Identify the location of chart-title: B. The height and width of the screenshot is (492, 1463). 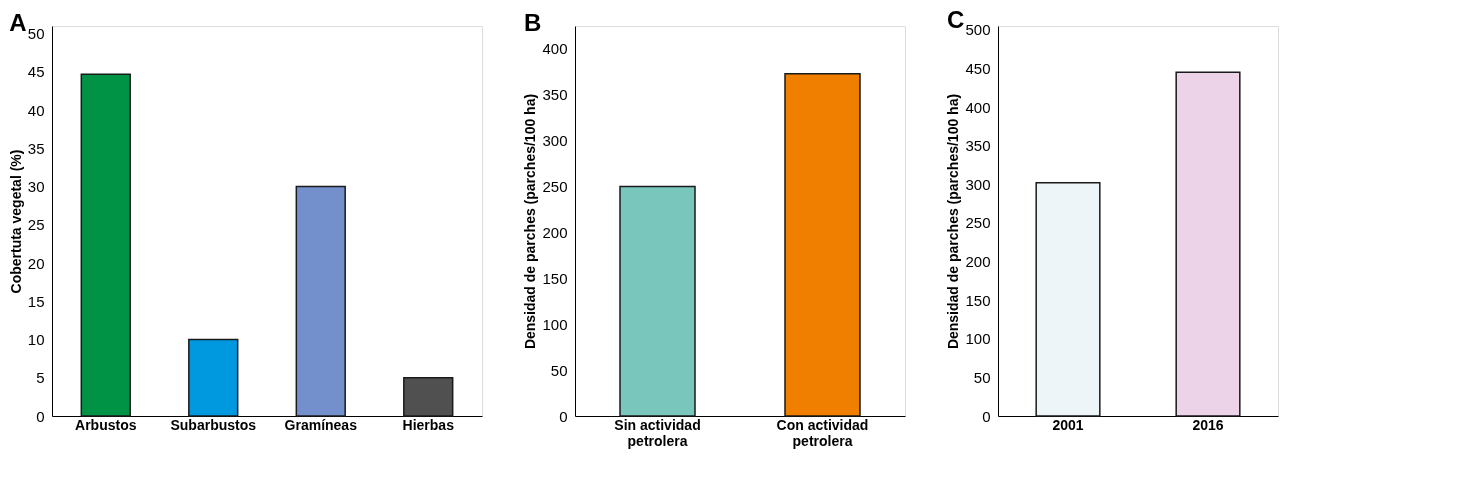
(532, 22).